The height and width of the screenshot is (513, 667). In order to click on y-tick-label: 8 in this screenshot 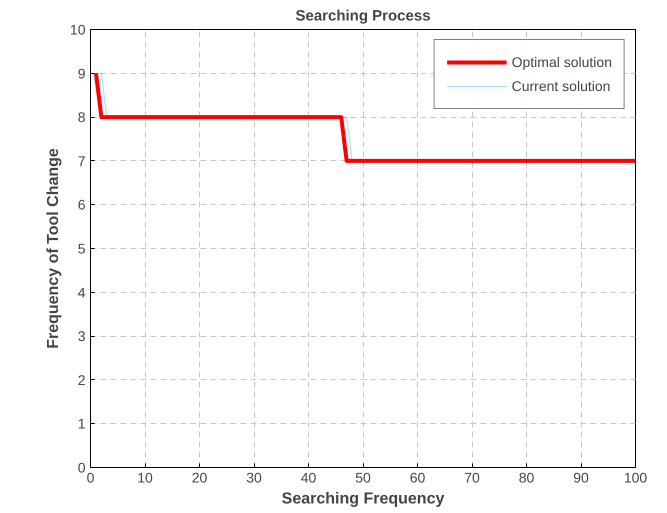, I will do `click(82, 117)`.